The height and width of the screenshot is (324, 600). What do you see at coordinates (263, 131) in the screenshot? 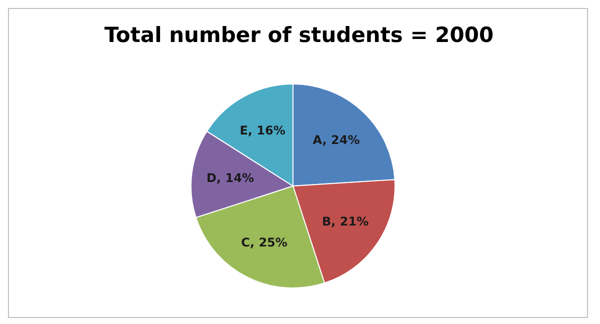
I see `slice-label: E, 16%` at bounding box center [263, 131].